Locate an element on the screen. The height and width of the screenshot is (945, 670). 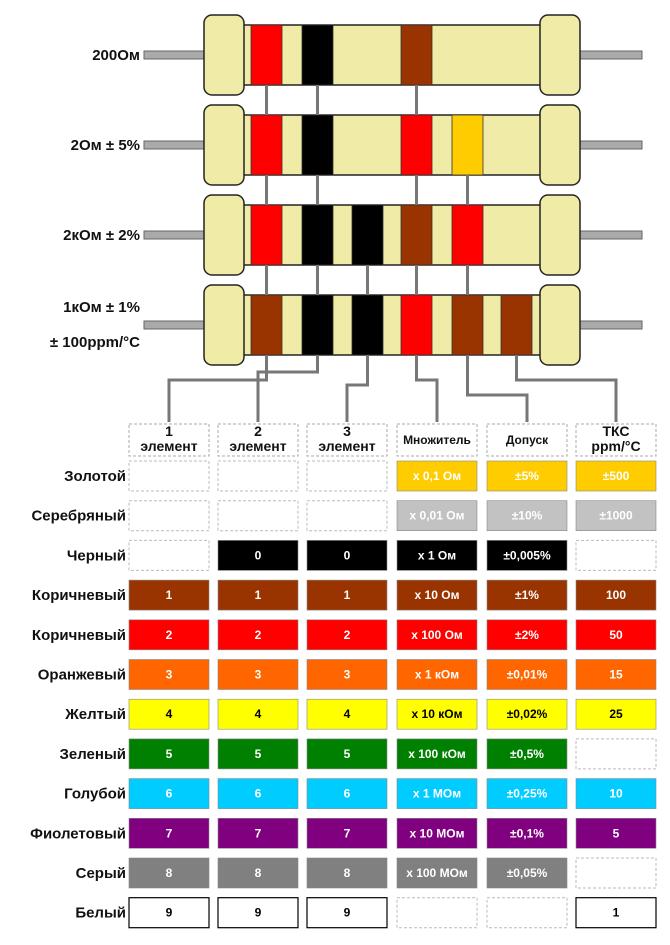
cell-value: 2 is located at coordinates (169, 635).